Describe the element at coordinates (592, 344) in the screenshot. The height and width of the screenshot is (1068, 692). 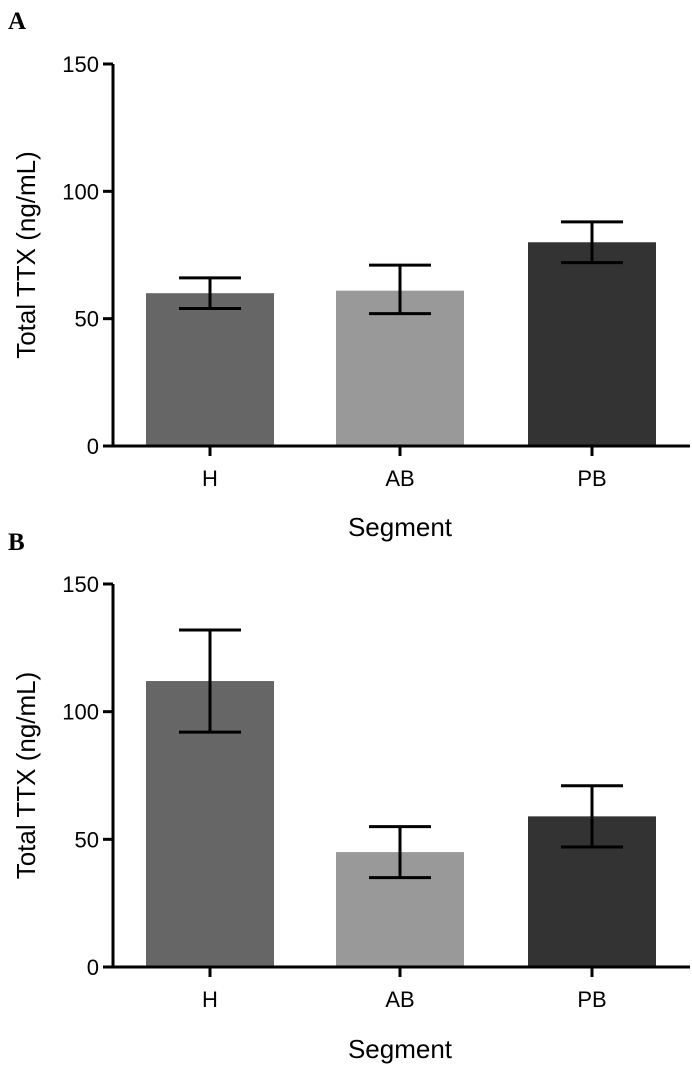
I see `bar-pb` at that location.